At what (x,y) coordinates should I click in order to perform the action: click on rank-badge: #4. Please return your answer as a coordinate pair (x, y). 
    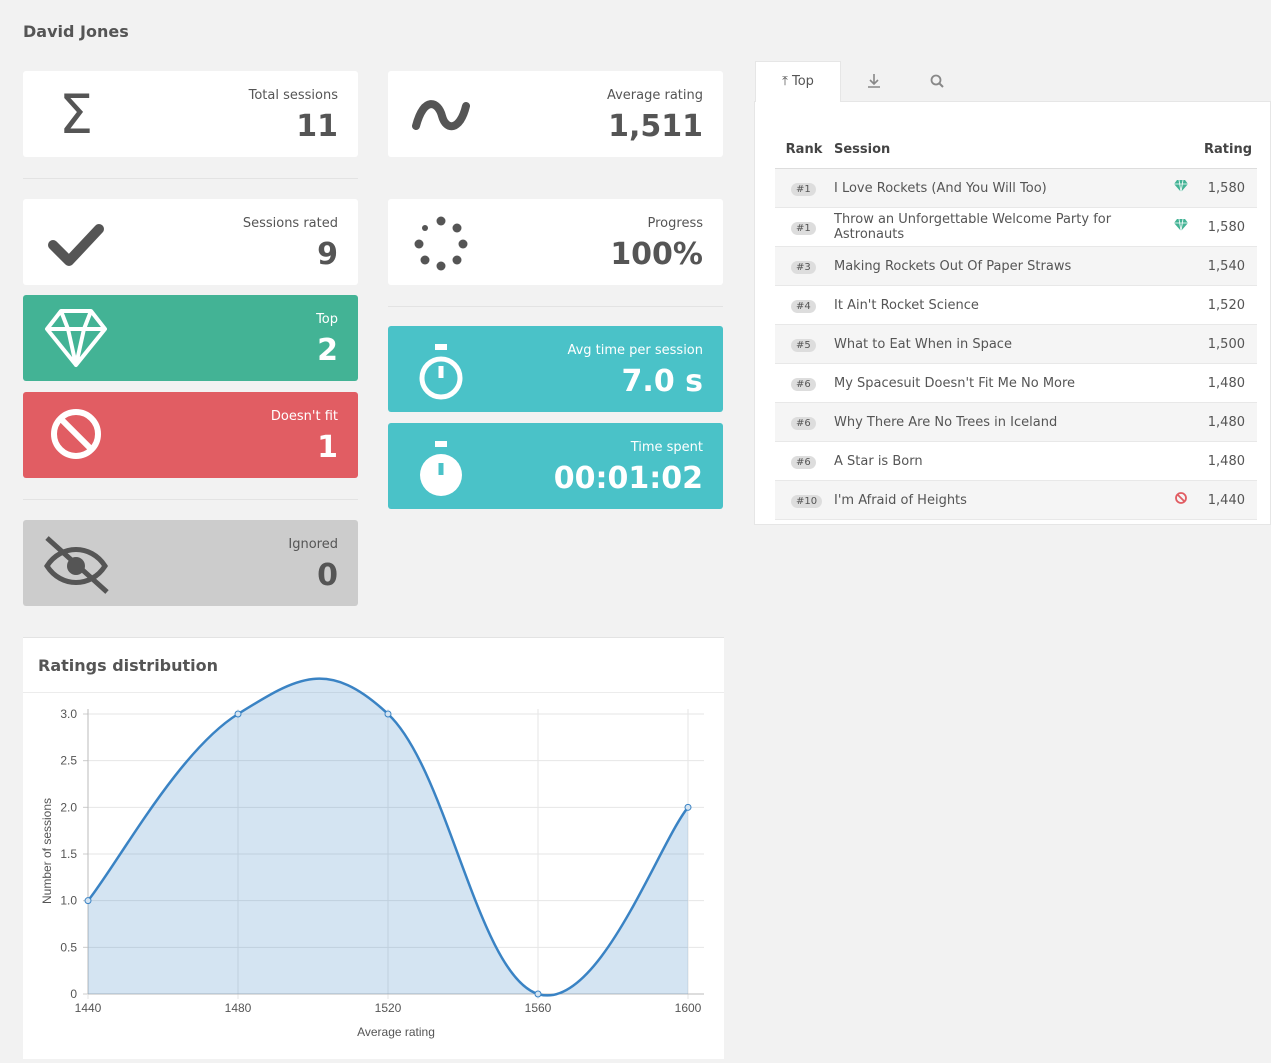
    Looking at the image, I should click on (803, 306).